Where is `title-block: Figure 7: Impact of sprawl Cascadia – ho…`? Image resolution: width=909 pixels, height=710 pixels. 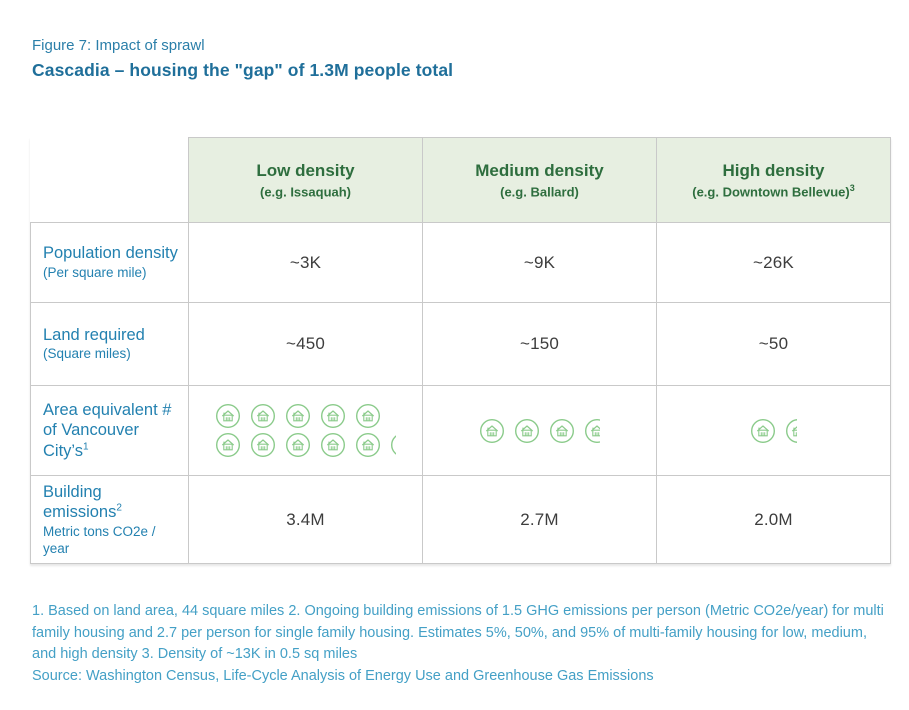 title-block: Figure 7: Impact of sprawl Cascadia – ho… is located at coordinates (242, 58).